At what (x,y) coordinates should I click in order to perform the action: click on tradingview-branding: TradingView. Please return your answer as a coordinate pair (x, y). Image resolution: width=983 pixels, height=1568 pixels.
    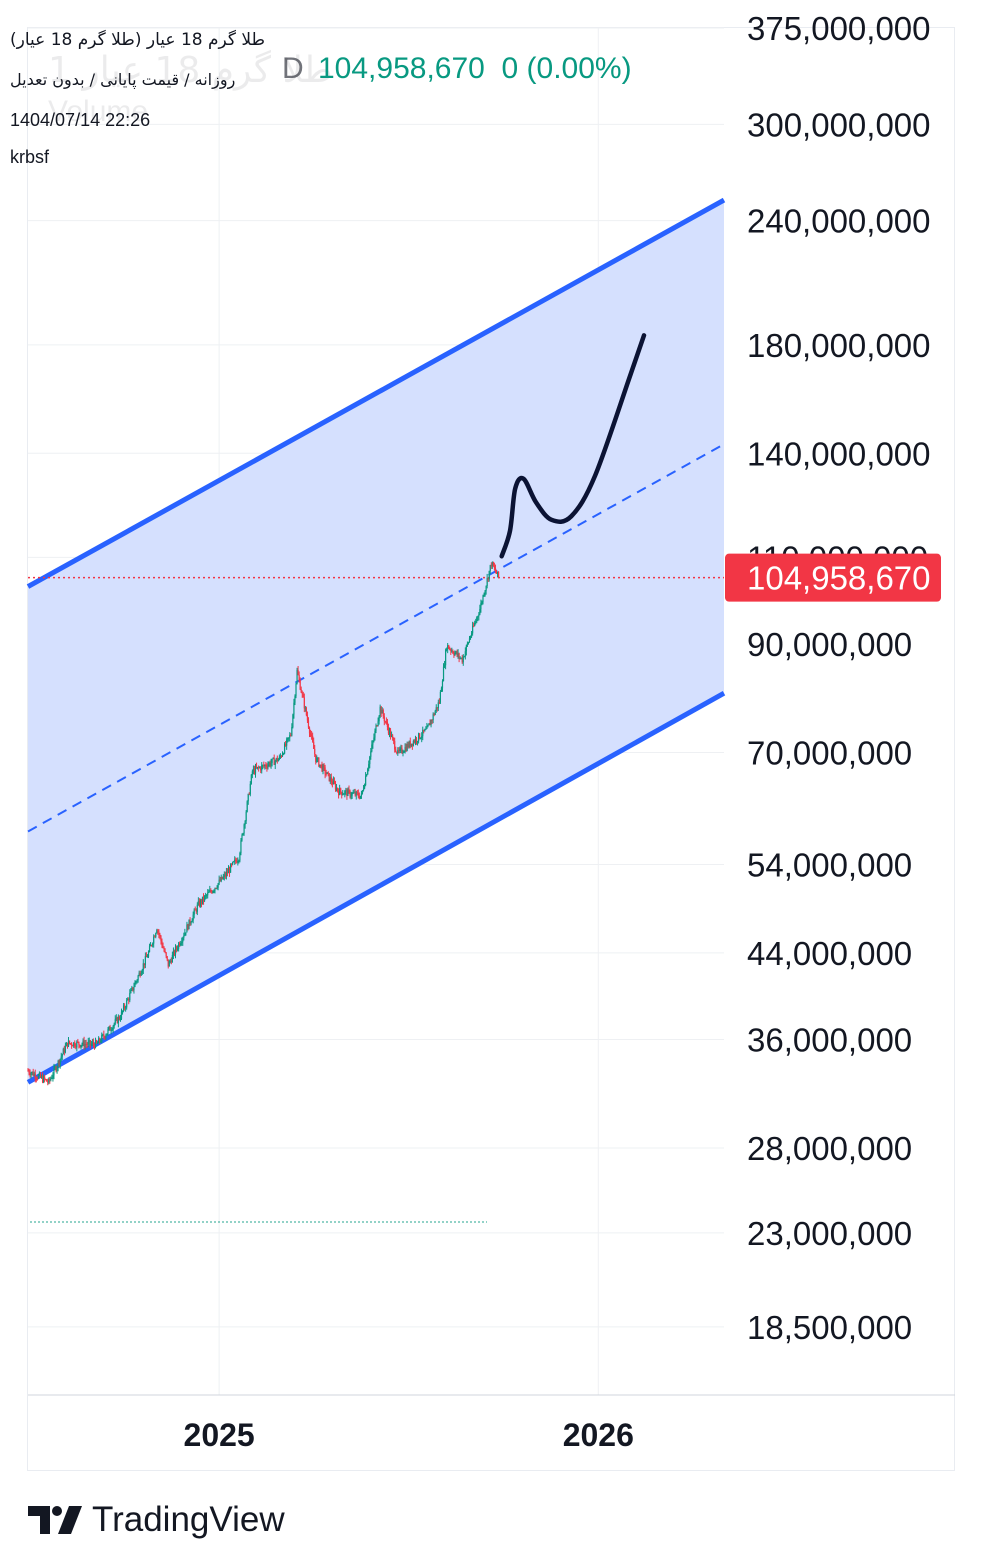
    Looking at the image, I should click on (156, 1520).